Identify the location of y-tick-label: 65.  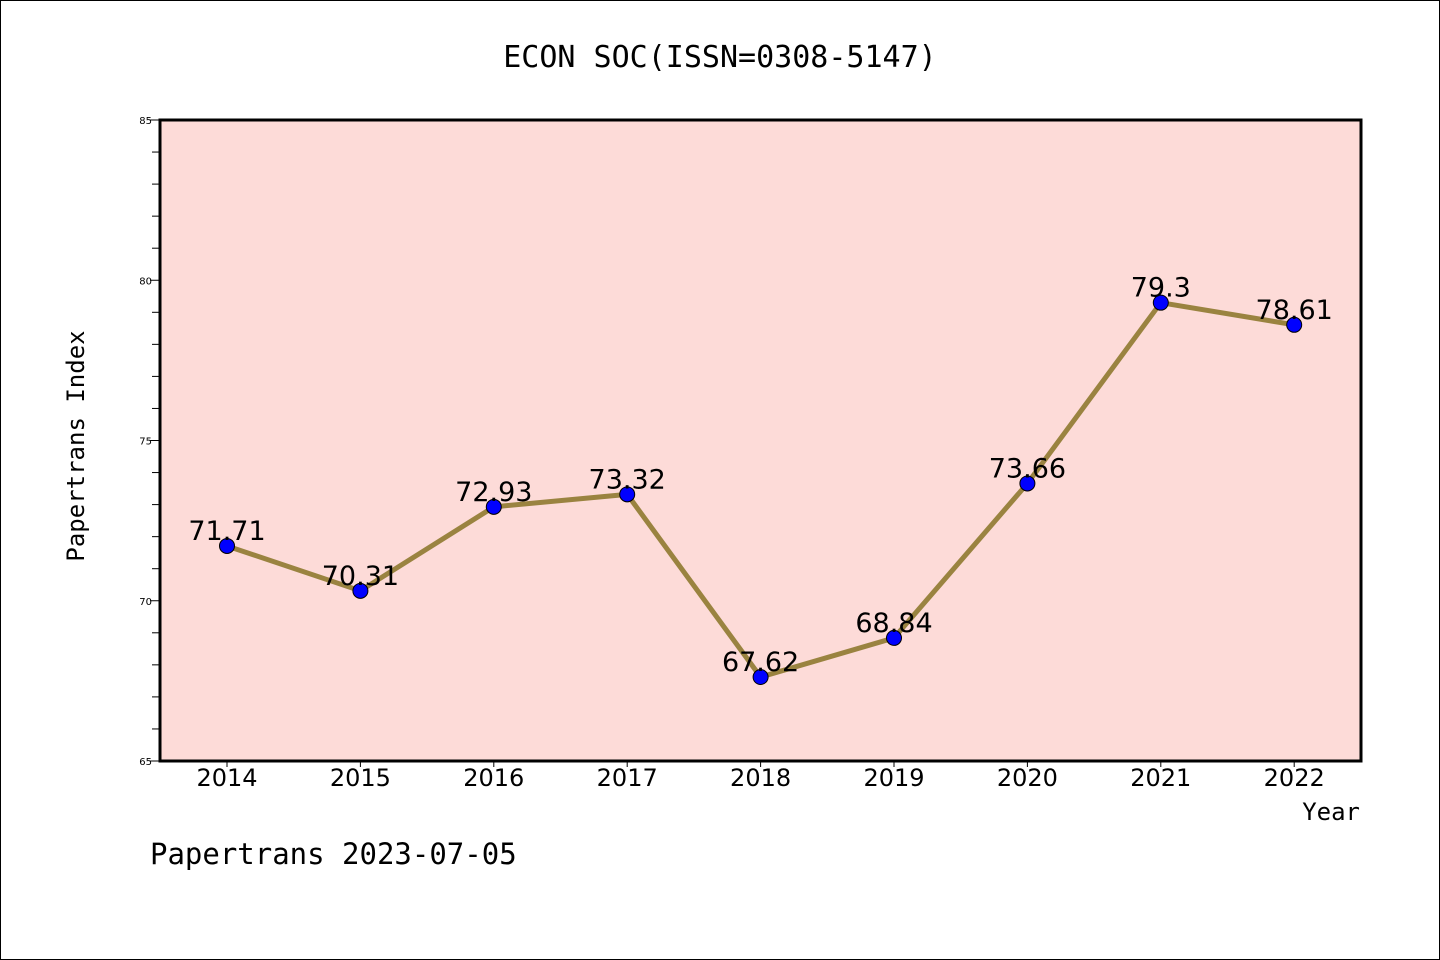
(145, 762).